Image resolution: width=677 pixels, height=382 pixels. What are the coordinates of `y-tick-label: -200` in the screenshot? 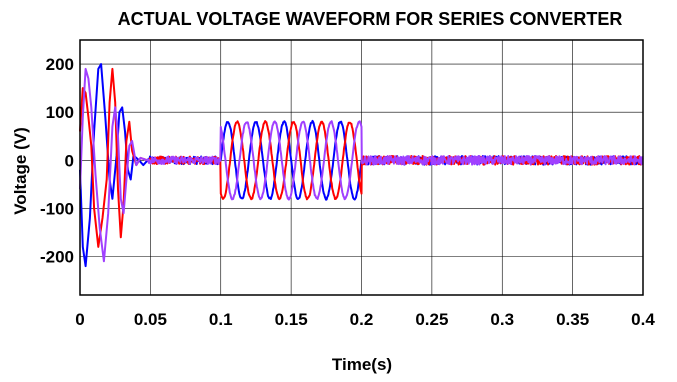 It's located at (57, 257).